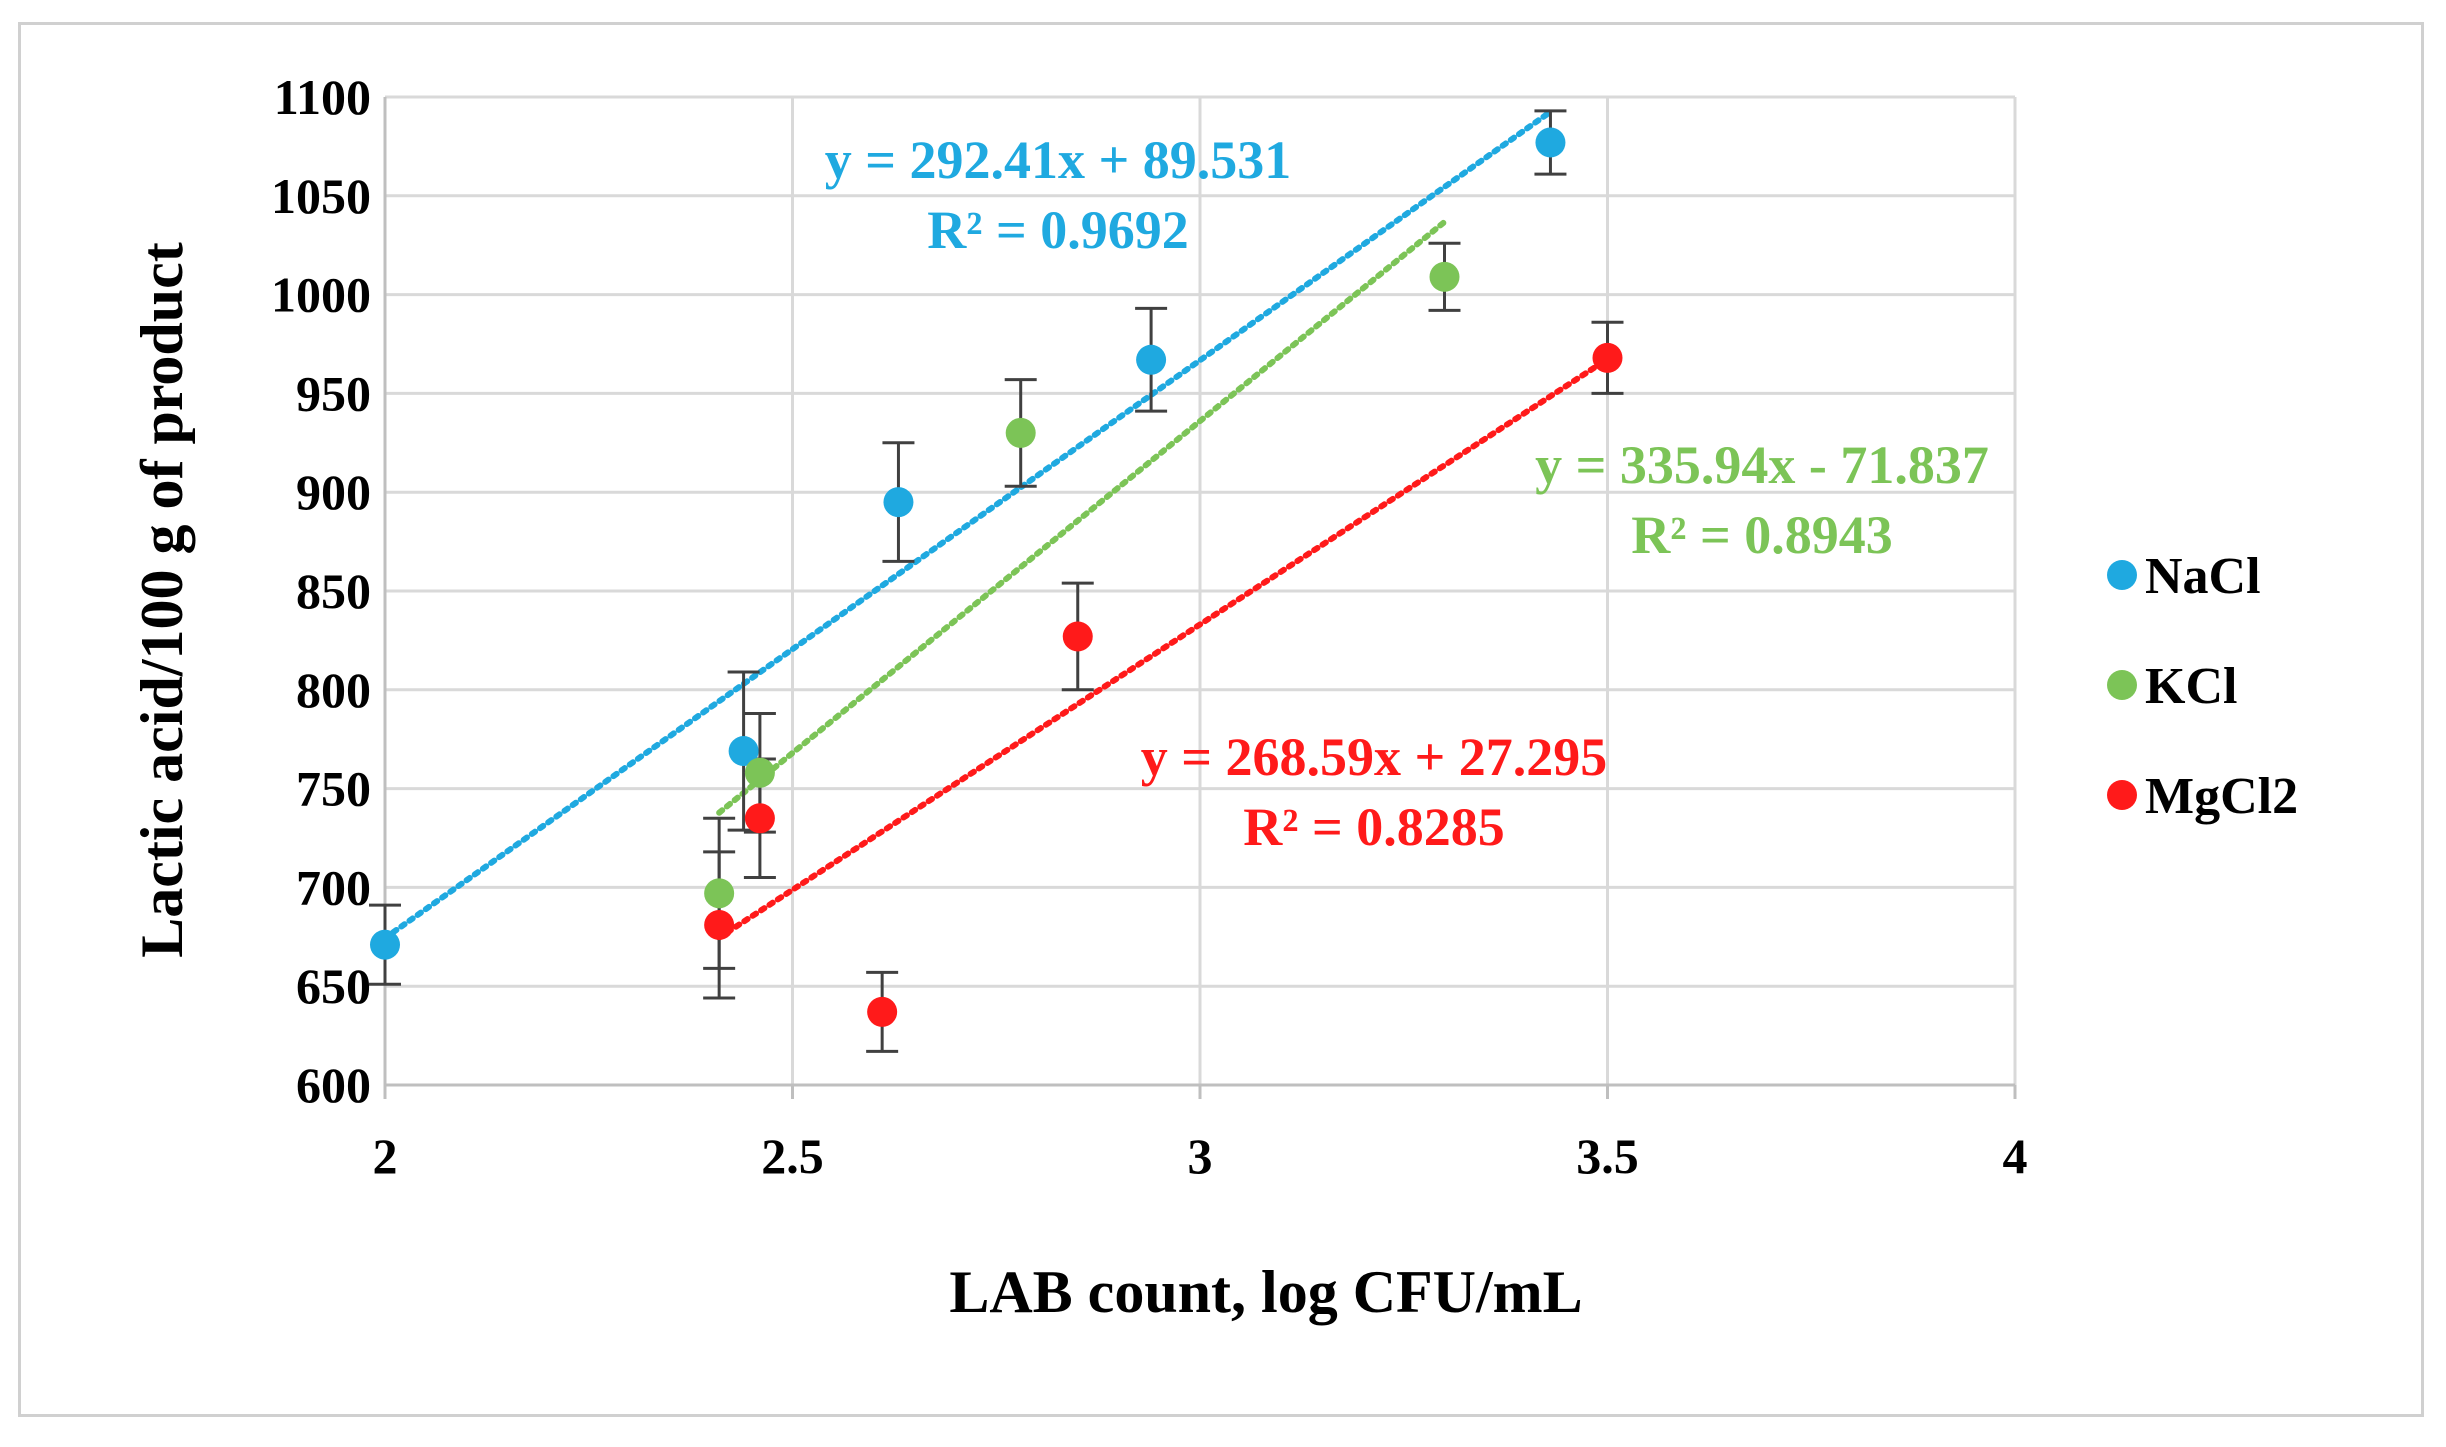 This screenshot has height=1447, width=2446. I want to click on legend-label-nacl: NaCl, so click(2203, 576).